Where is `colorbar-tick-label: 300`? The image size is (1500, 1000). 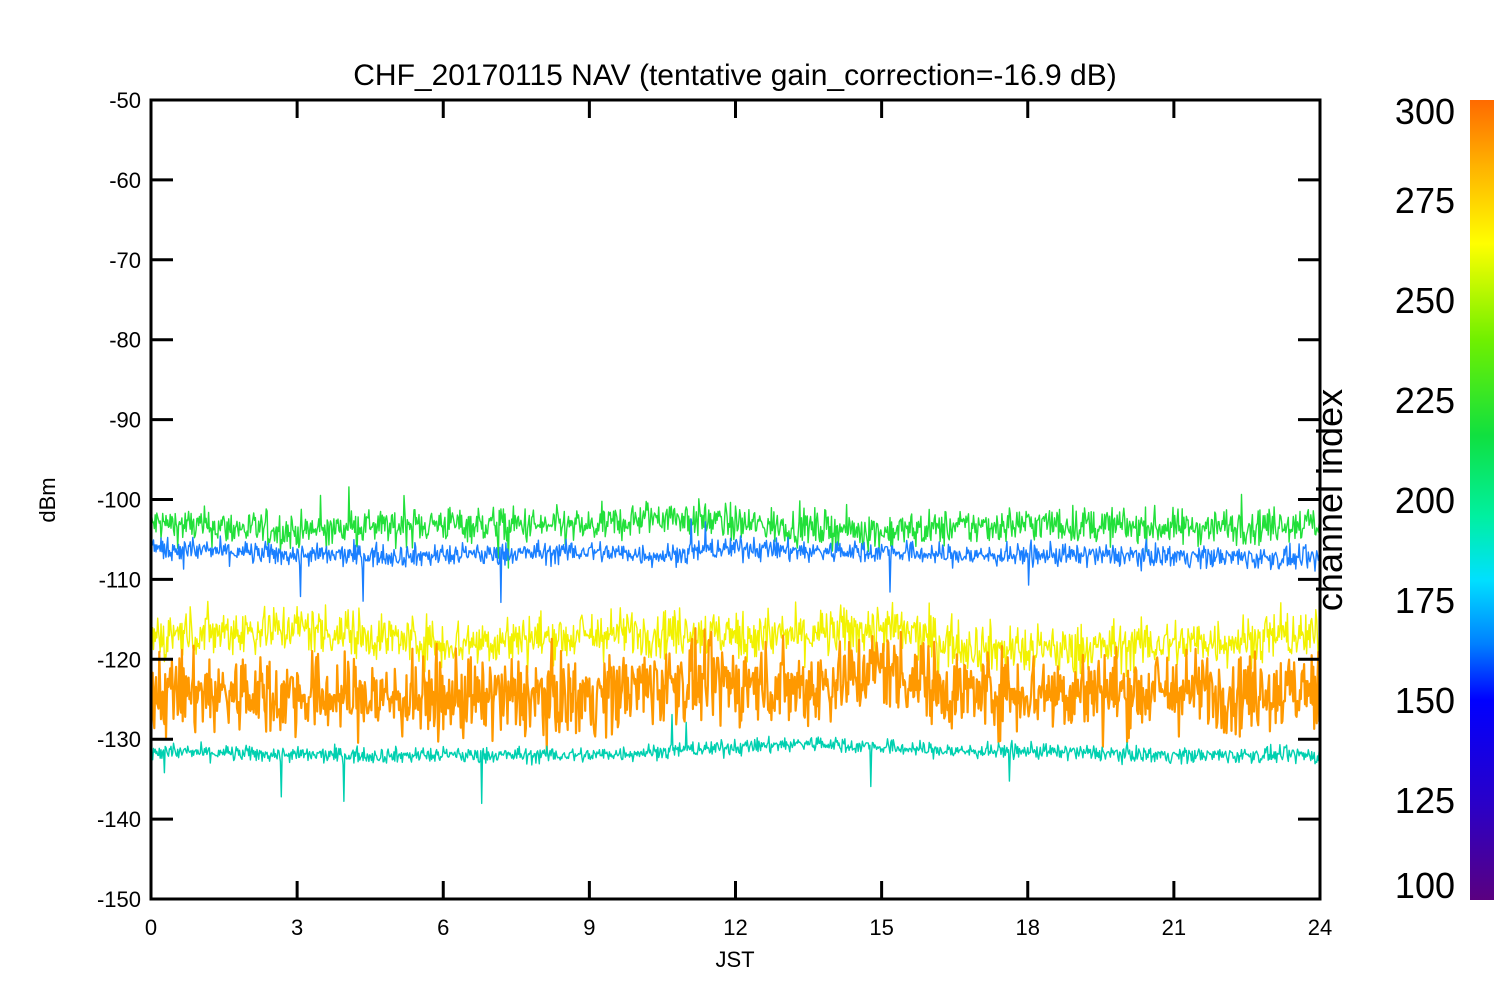 colorbar-tick-label: 300 is located at coordinates (1425, 111).